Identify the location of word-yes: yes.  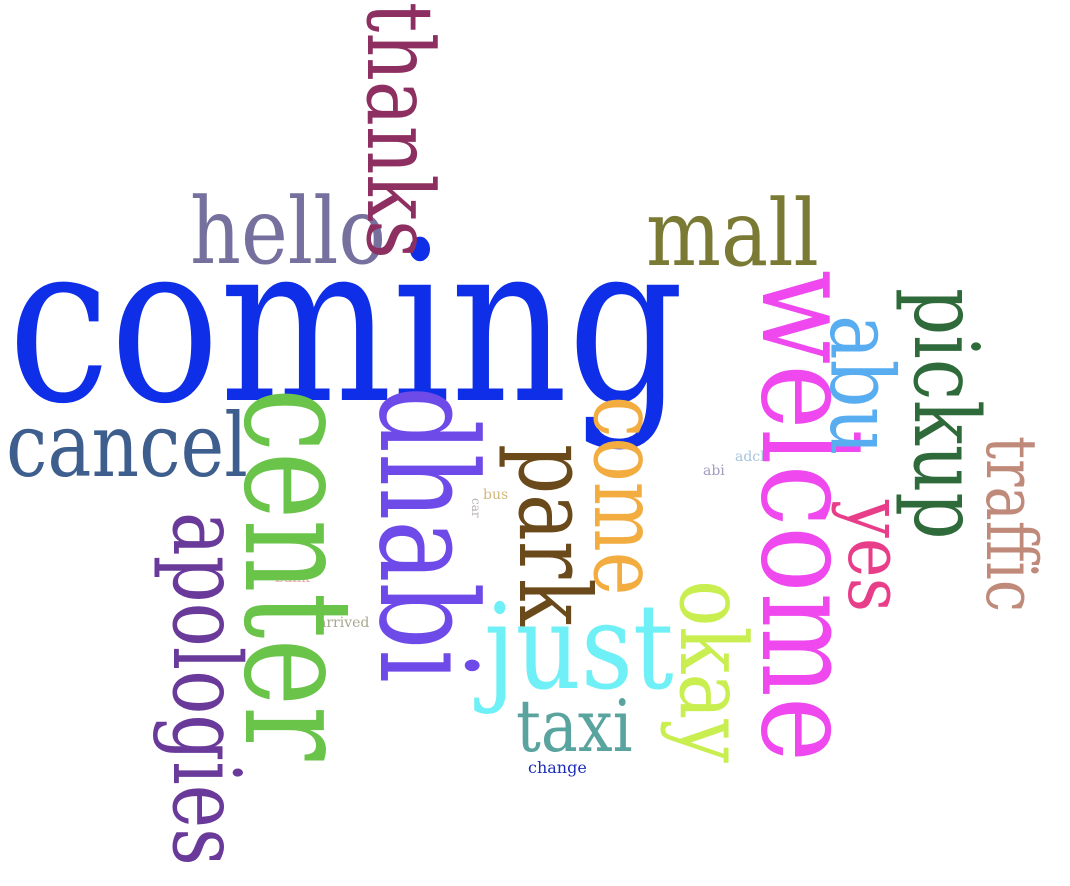
(875, 556).